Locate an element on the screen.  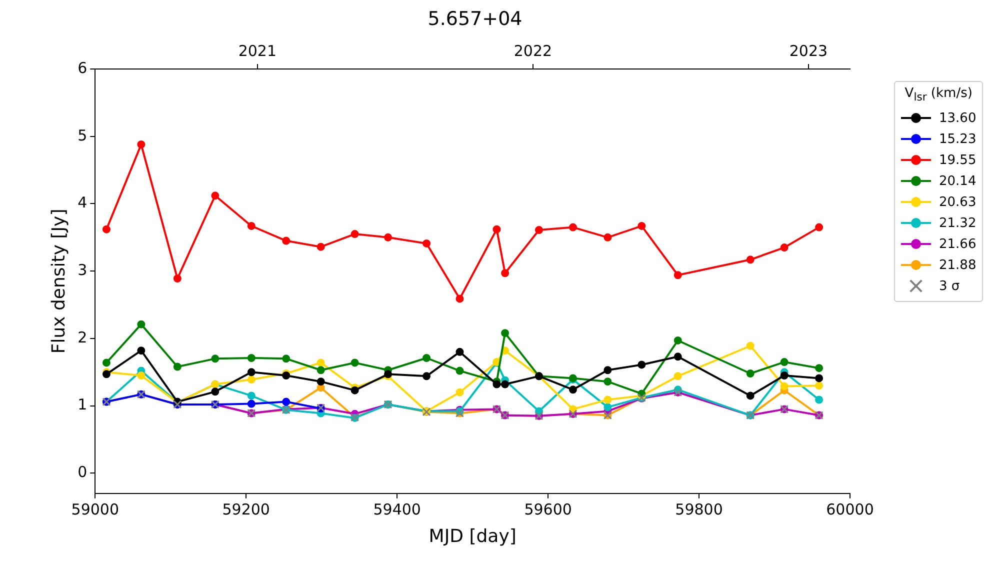
y-tick-label: 3 is located at coordinates (83, 269).